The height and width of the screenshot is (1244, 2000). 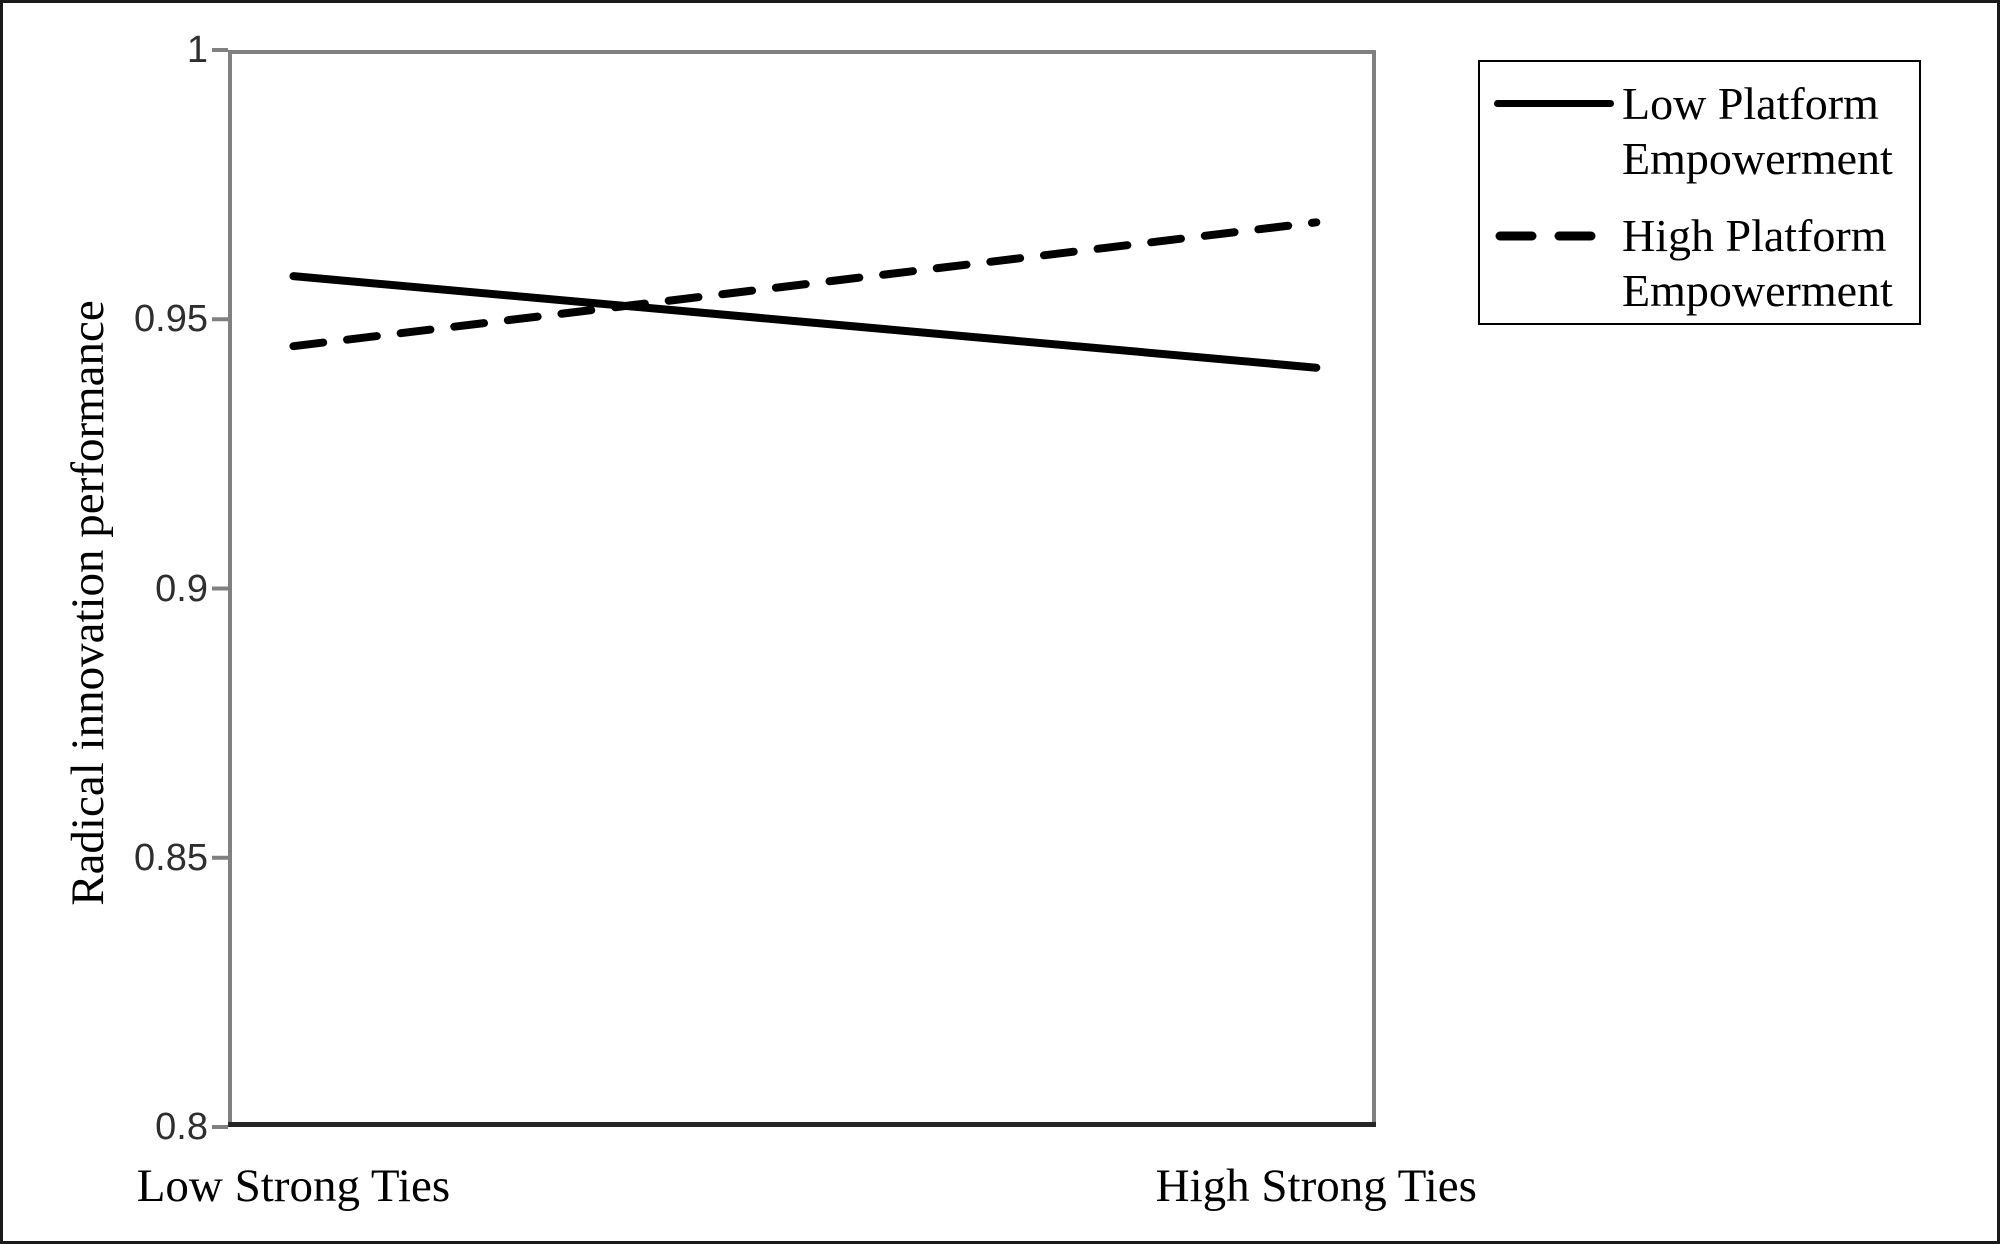 I want to click on solid-line-sample-icon, so click(x=1558, y=103).